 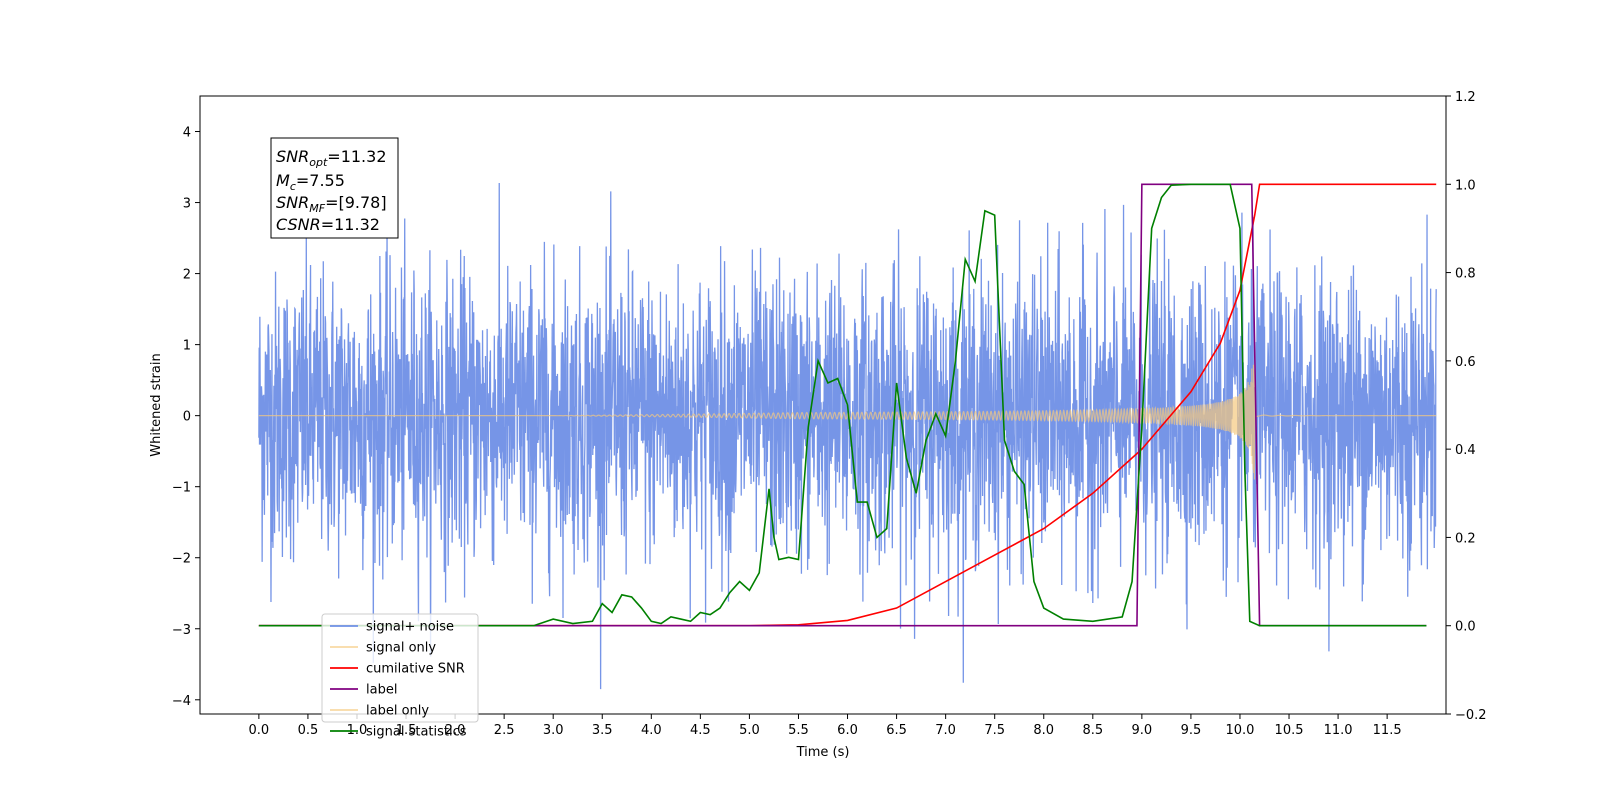 I want to click on legend-label: label, so click(x=381, y=690).